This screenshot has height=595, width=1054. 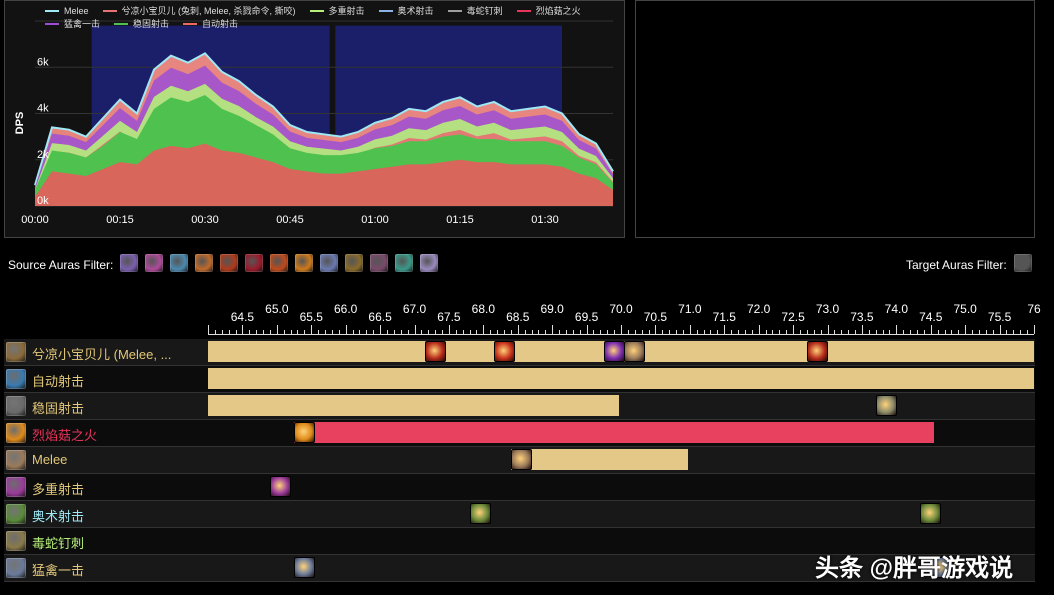 I want to click on timeline-row: 烈焰菇之火, so click(x=519, y=433).